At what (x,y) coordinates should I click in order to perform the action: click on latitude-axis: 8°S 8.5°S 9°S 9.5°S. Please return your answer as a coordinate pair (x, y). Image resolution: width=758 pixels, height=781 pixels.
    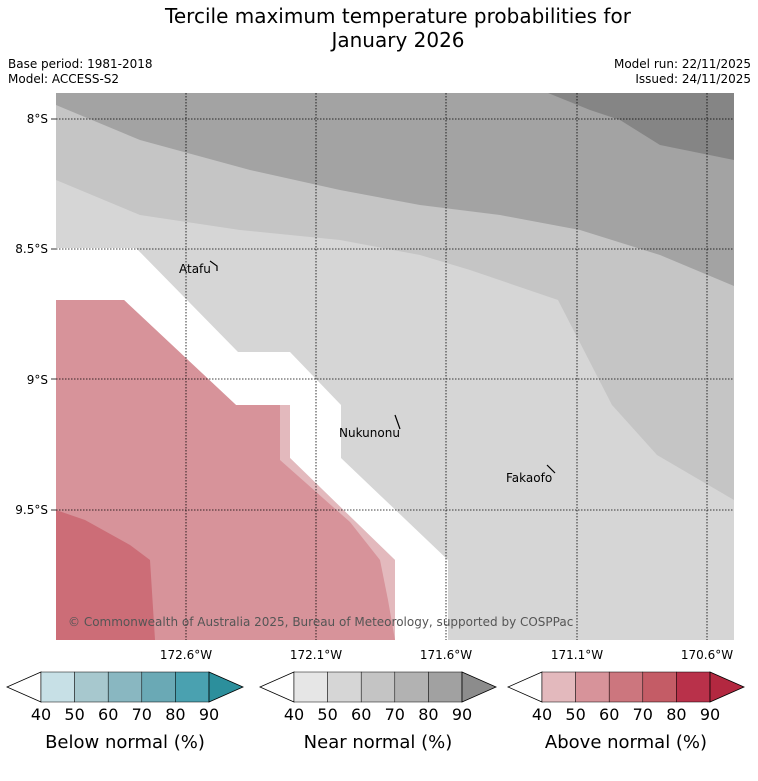
    Looking at the image, I should click on (31, 314).